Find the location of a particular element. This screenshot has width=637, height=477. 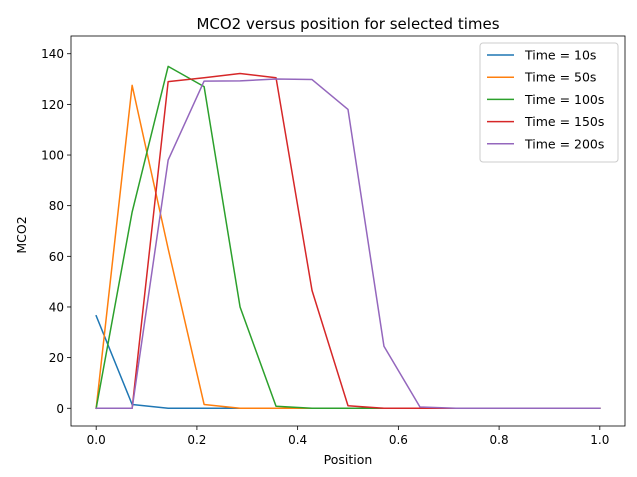

legend-entry-label: Time = 150s is located at coordinates (564, 121).